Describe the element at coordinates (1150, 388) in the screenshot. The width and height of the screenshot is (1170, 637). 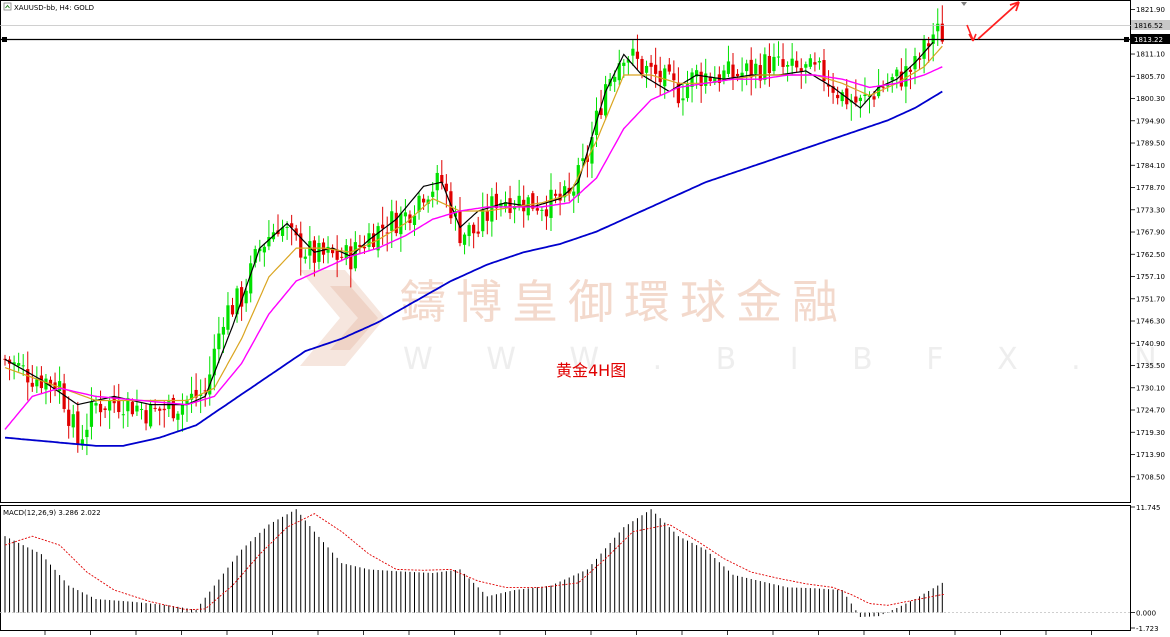
I see `price-tick-label: 1730.10` at that location.